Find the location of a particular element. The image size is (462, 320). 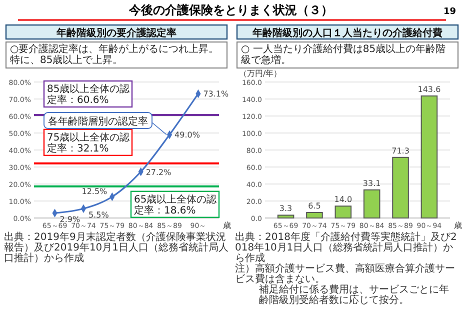

chart-subtitle: ○ 一人当たり介護給付費は85歳以上の年齢階級で急増。 is located at coordinates (343, 54).